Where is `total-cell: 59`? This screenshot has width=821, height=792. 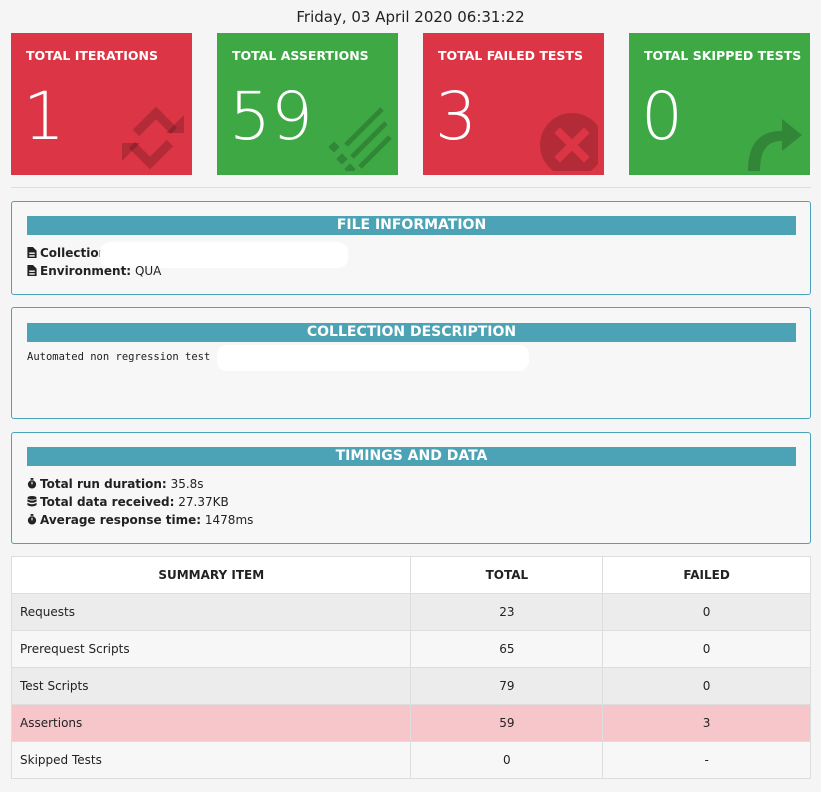 total-cell: 59 is located at coordinates (507, 723).